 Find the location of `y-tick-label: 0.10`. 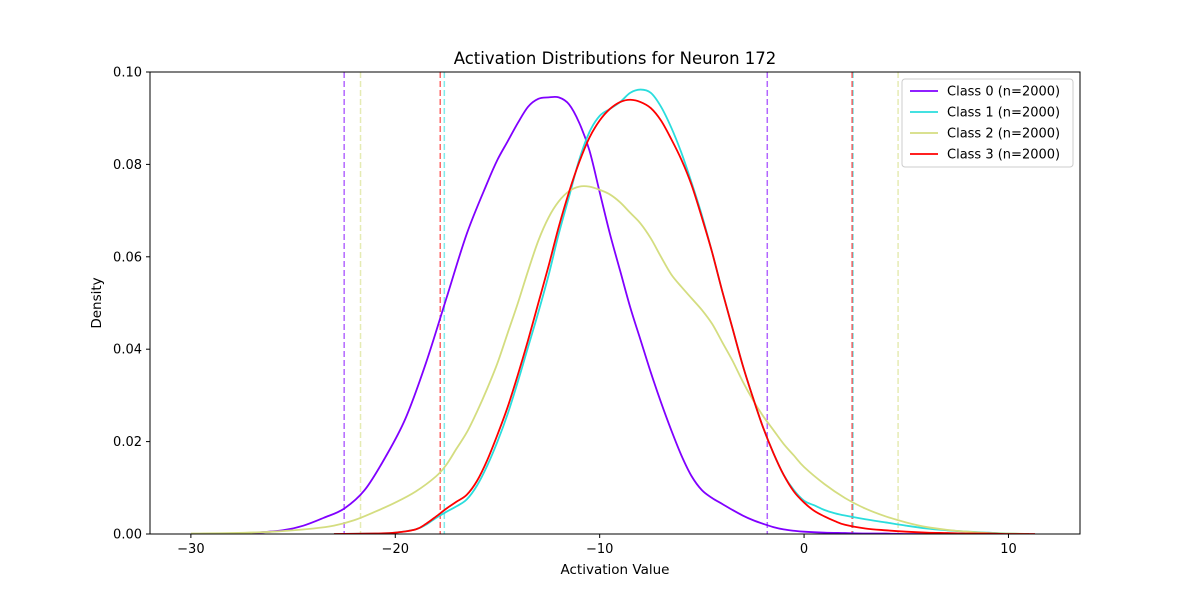

y-tick-label: 0.10 is located at coordinates (127, 73).